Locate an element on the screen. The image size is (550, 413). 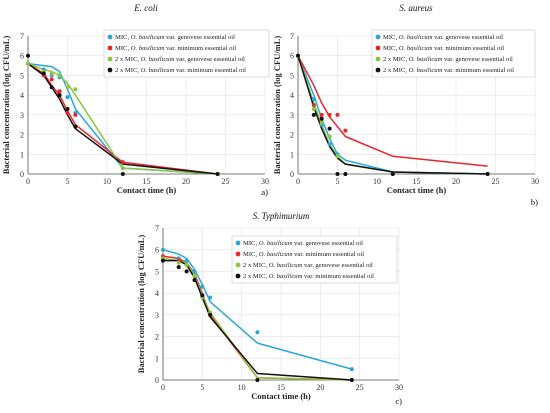
y-axis-title: Bacterial concentration (log CFU/mL) is located at coordinates (277, 105).